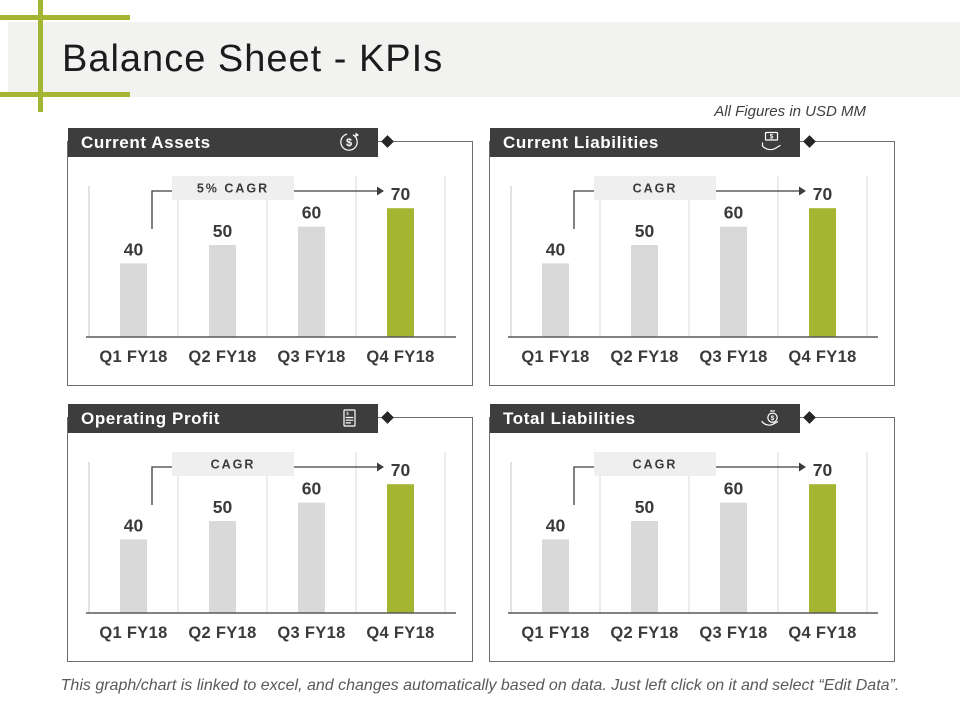 This screenshot has height=720, width=960. I want to click on cagr-label: 5% CAGR, so click(233, 189).